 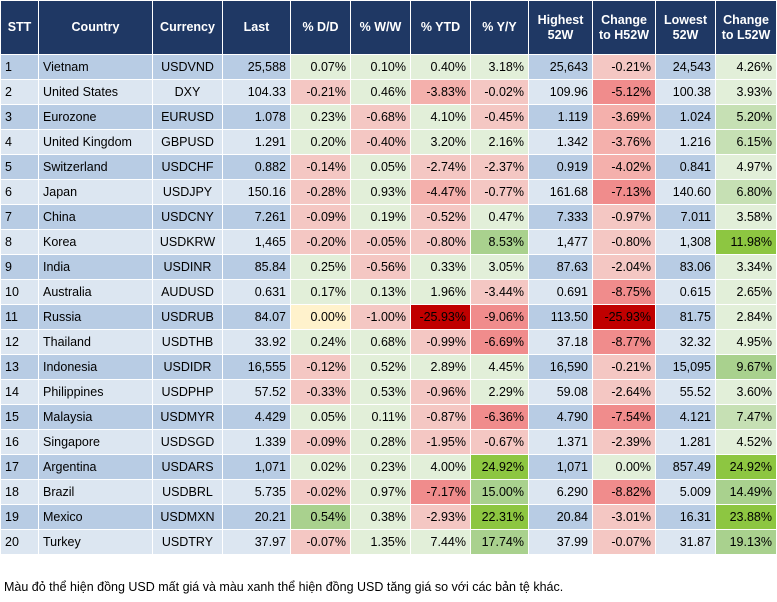 What do you see at coordinates (256, 142) in the screenshot?
I see `table-cell: 1.291` at bounding box center [256, 142].